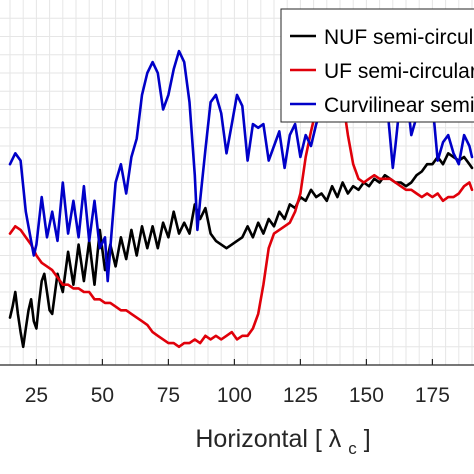  What do you see at coordinates (399, 71) in the screenshot?
I see `legend-entry-label: UF semi-circular` at bounding box center [399, 71].